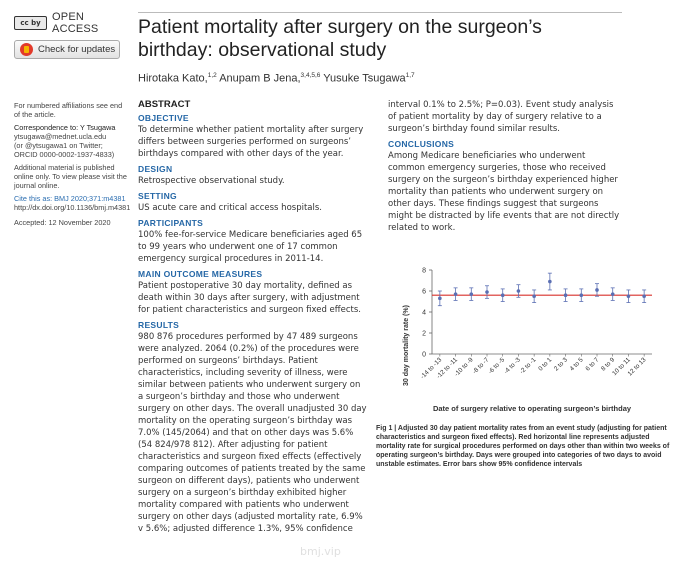 Image resolution: width=690 pixels, height=572 pixels. I want to click on participants-heading: PARTICIPANTS, so click(171, 223).